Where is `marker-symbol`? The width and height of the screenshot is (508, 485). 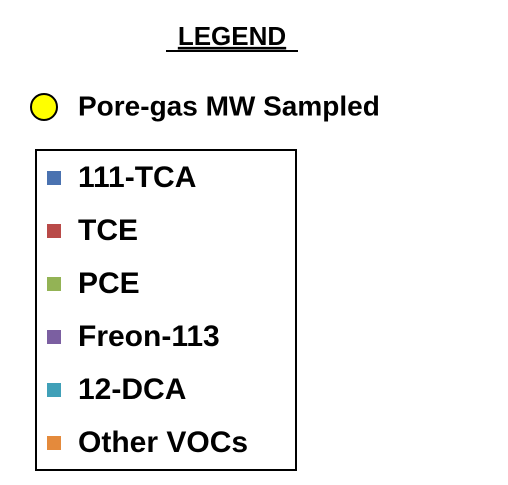 marker-symbol is located at coordinates (44, 107).